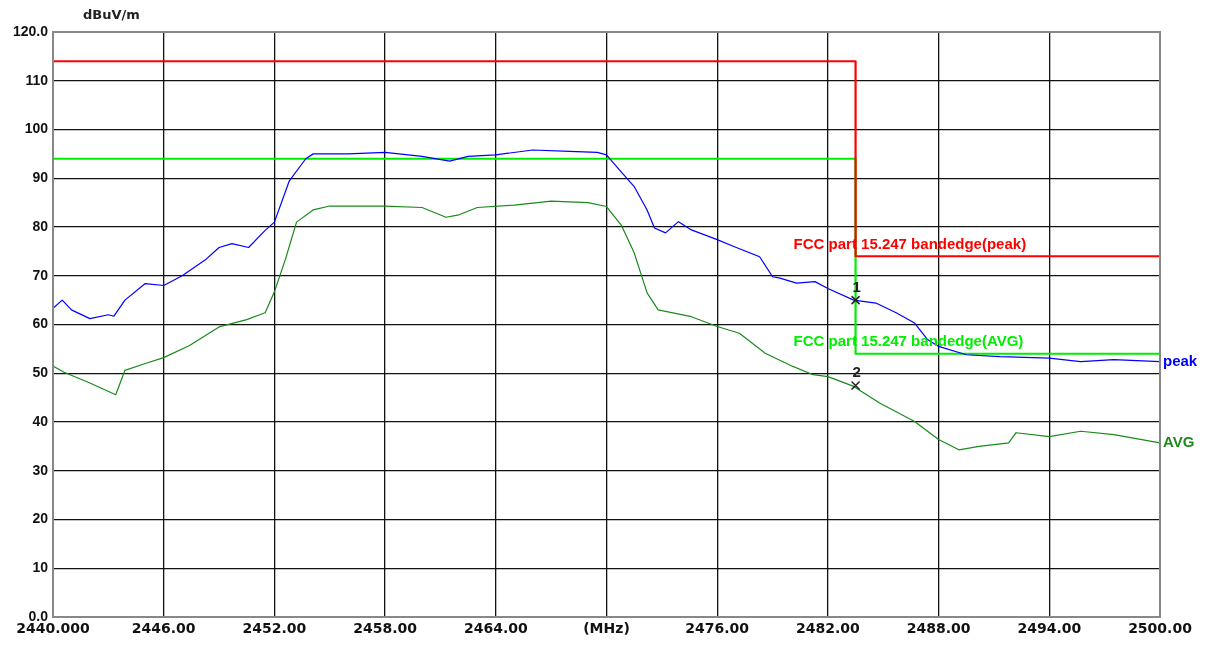  I want to click on series-label: peak, so click(1180, 360).